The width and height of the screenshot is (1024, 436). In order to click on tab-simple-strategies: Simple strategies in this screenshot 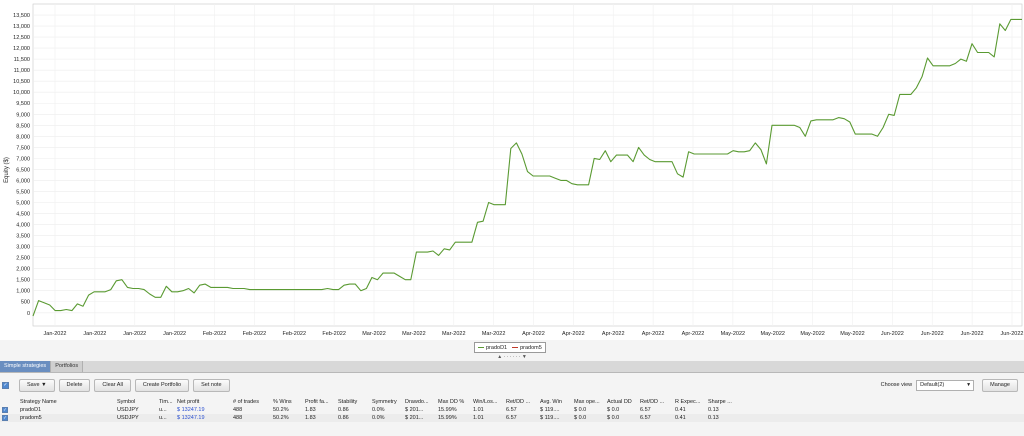, I will do `click(26, 366)`.